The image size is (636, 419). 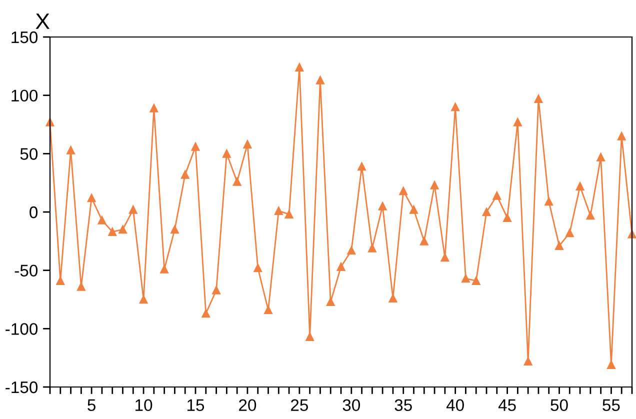 What do you see at coordinates (299, 405) in the screenshot?
I see `x-tick-label: 25` at bounding box center [299, 405].